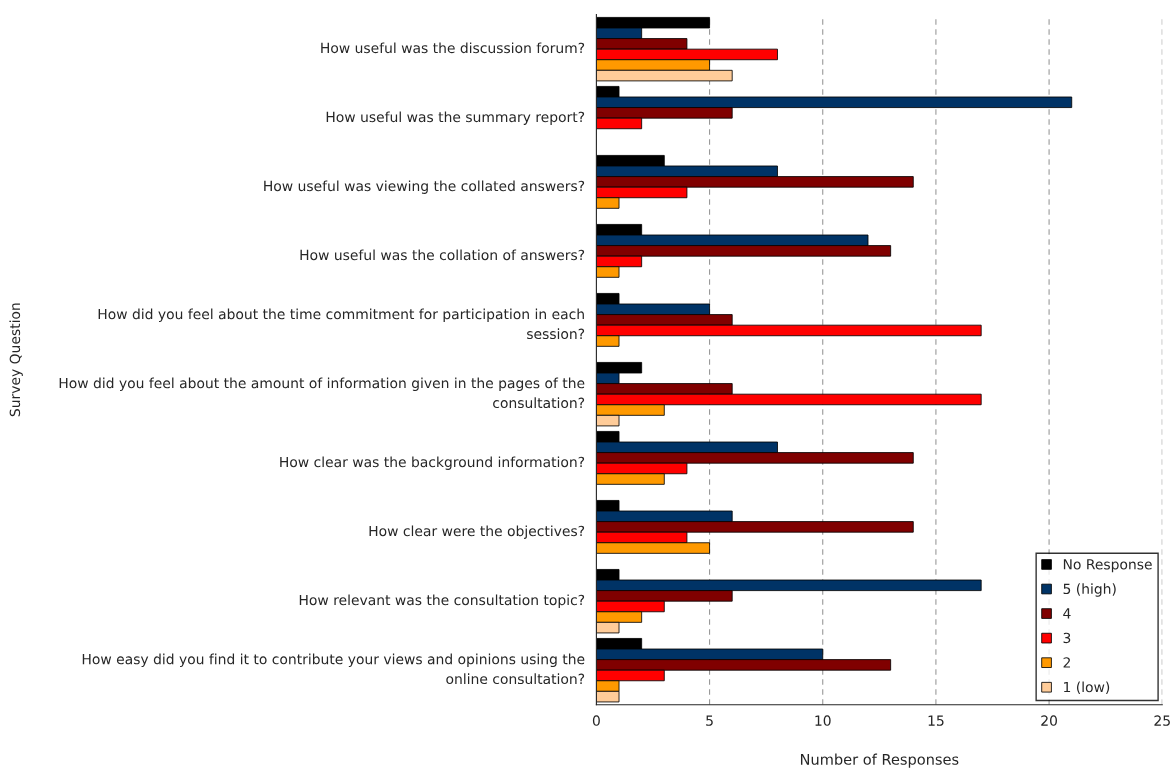 This screenshot has width=1174, height=771. I want to click on y-tick-label: How clear were the objectives?, so click(477, 532).